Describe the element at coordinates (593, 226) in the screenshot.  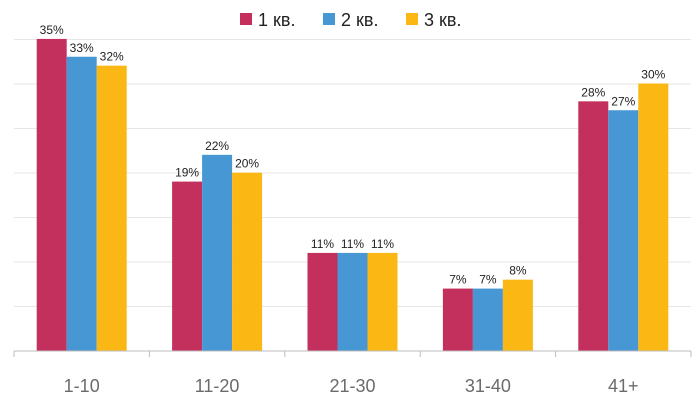
I see `bar-41+-series-1` at that location.